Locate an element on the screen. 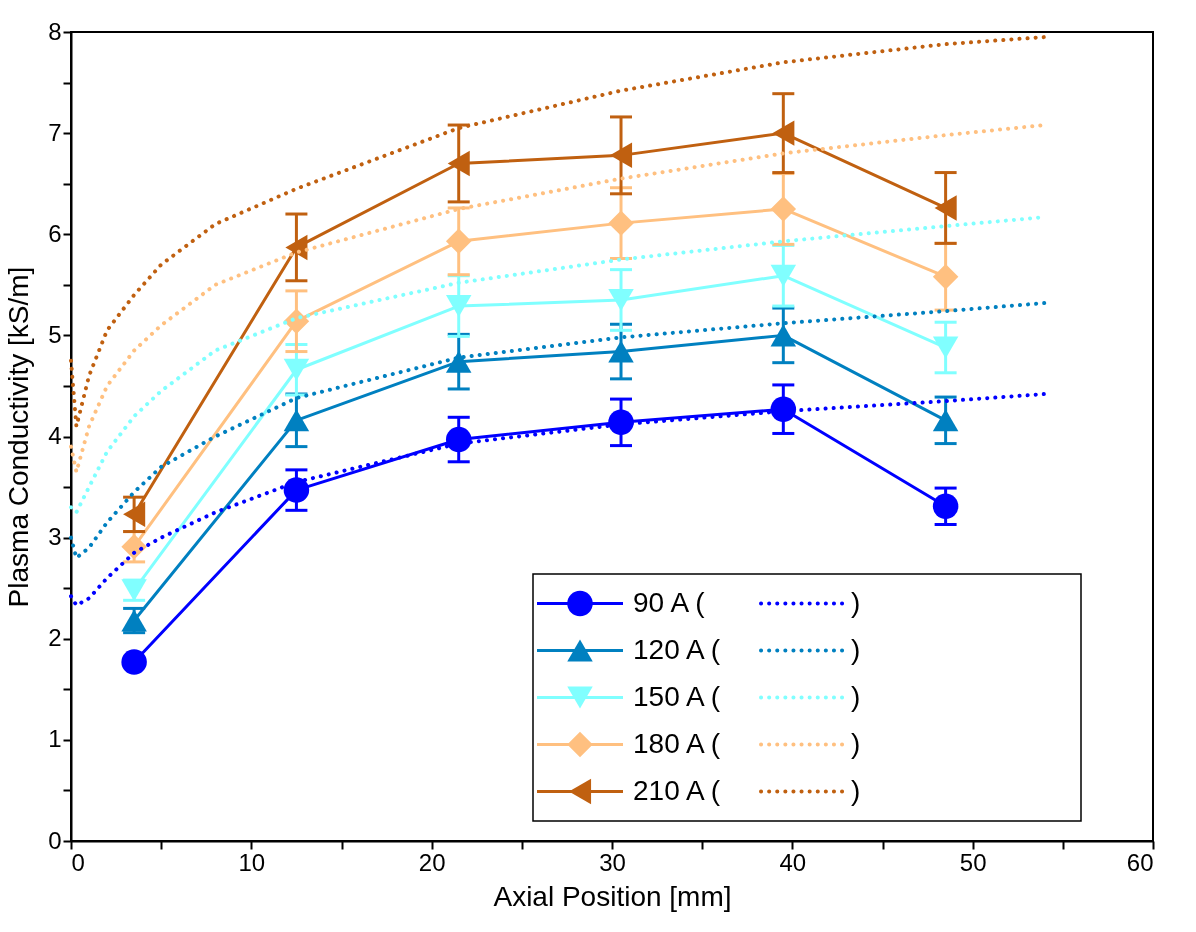 The height and width of the screenshot is (932, 1196). x-tick-label: 30 is located at coordinates (612, 862).